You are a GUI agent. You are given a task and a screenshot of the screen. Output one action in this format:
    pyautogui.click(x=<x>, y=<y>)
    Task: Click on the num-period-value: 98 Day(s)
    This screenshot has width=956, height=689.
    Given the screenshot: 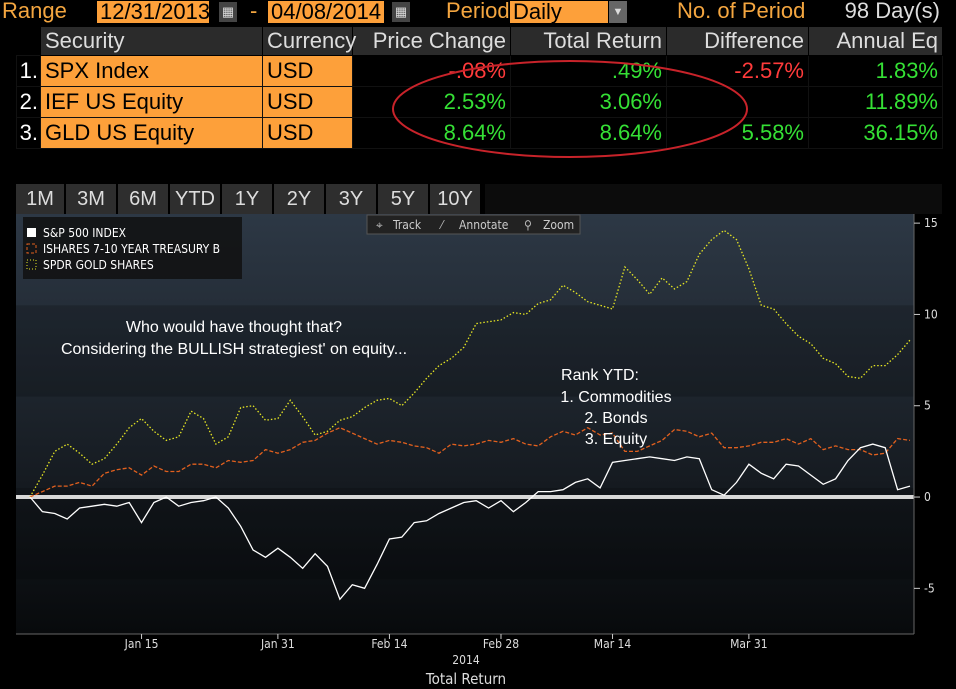 What is the action you would take?
    pyautogui.click(x=892, y=11)
    